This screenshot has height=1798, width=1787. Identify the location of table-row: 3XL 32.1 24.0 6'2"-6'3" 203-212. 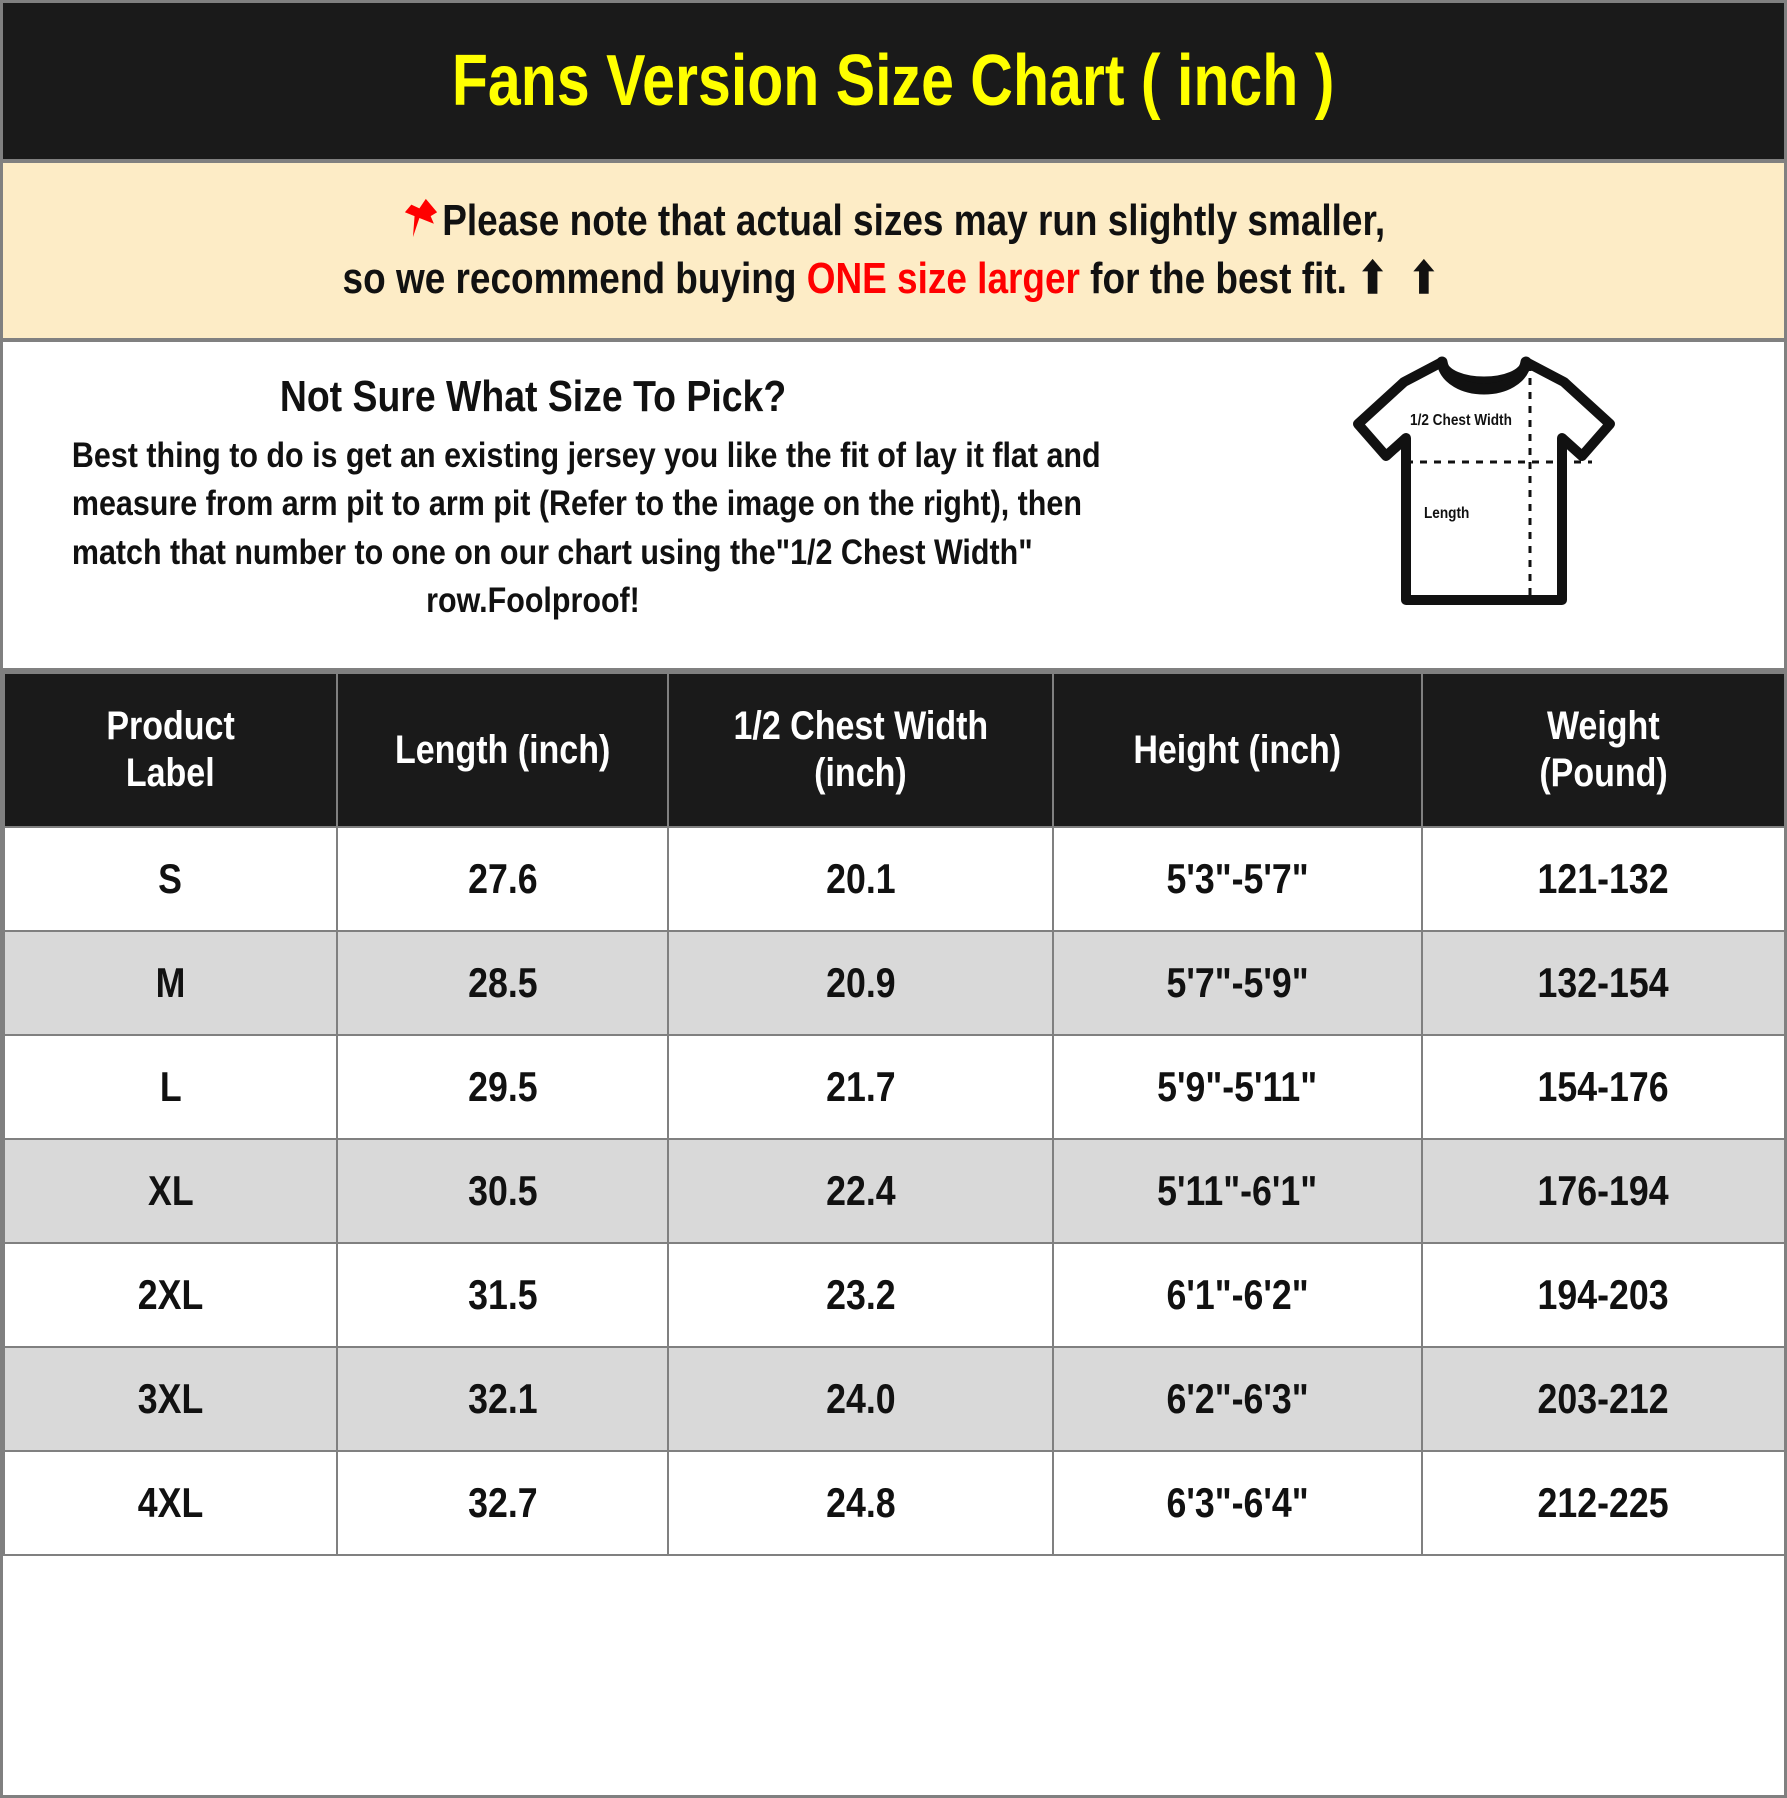
(893, 1399).